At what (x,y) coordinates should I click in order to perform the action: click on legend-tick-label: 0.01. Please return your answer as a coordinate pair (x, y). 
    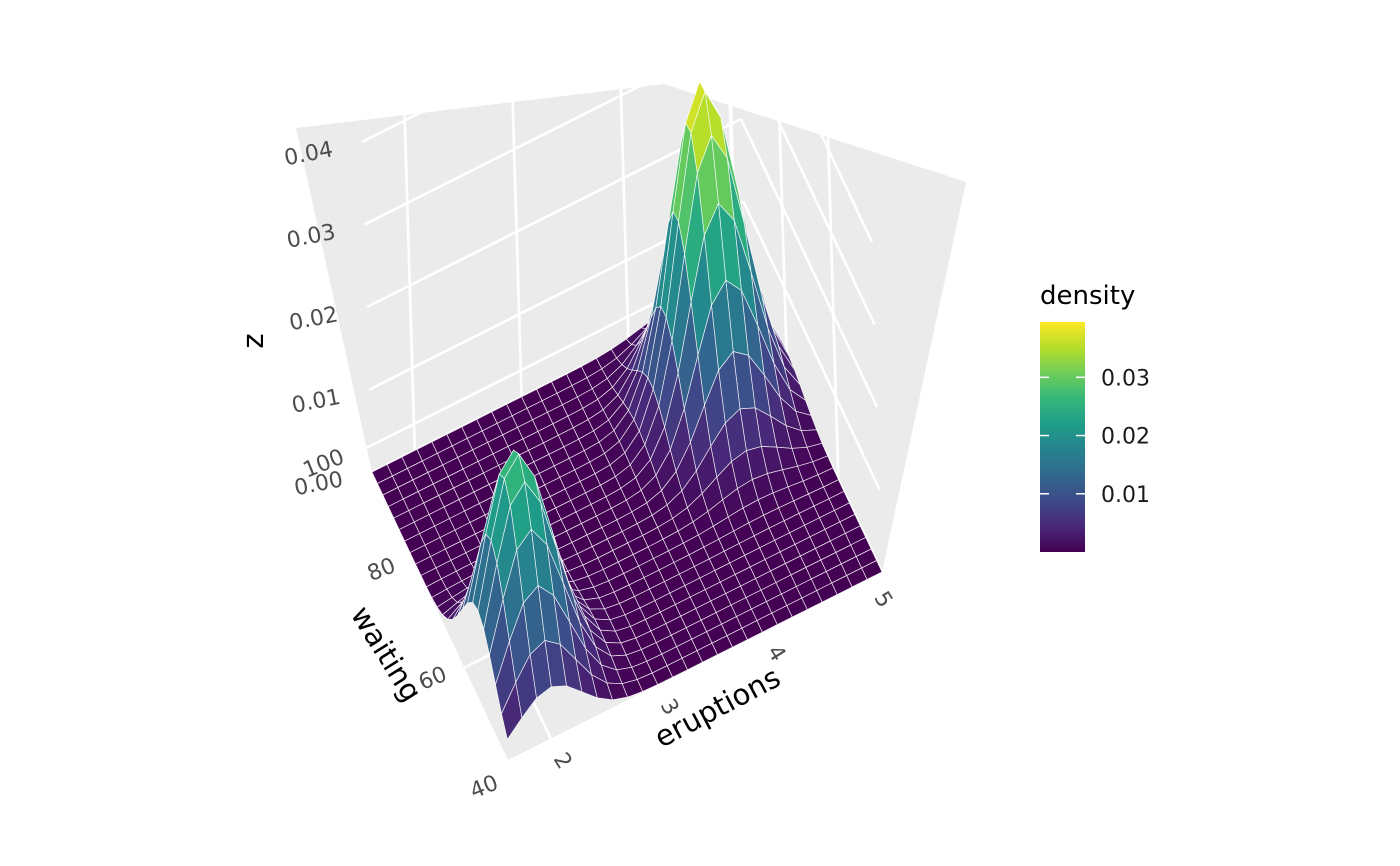
    Looking at the image, I should click on (1125, 495).